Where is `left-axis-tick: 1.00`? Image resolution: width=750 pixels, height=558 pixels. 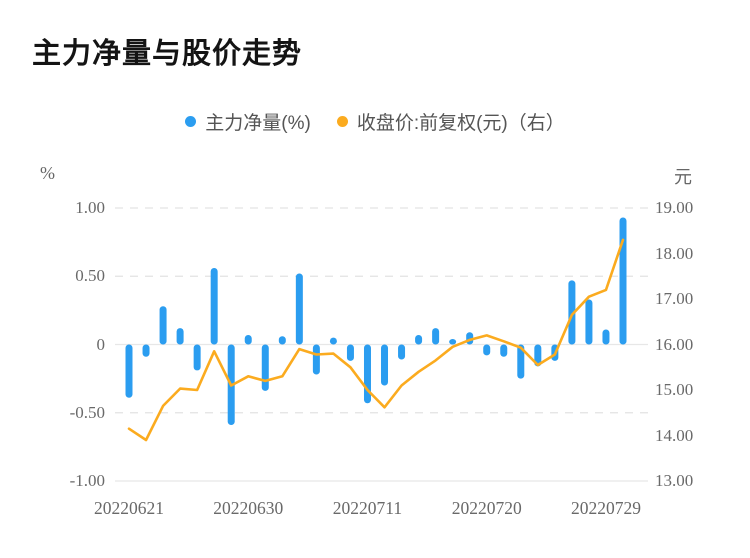
left-axis-tick: 1.00 is located at coordinates (90, 207).